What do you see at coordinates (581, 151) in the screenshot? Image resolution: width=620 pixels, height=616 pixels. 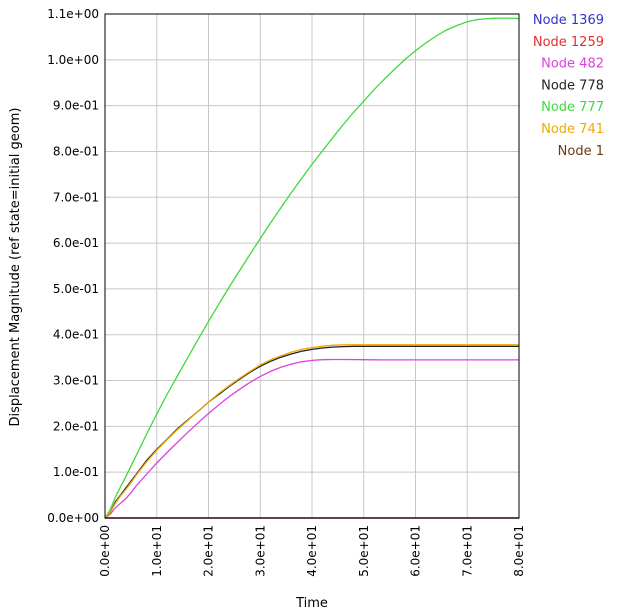 I see `legend-entry: Node 1` at bounding box center [581, 151].